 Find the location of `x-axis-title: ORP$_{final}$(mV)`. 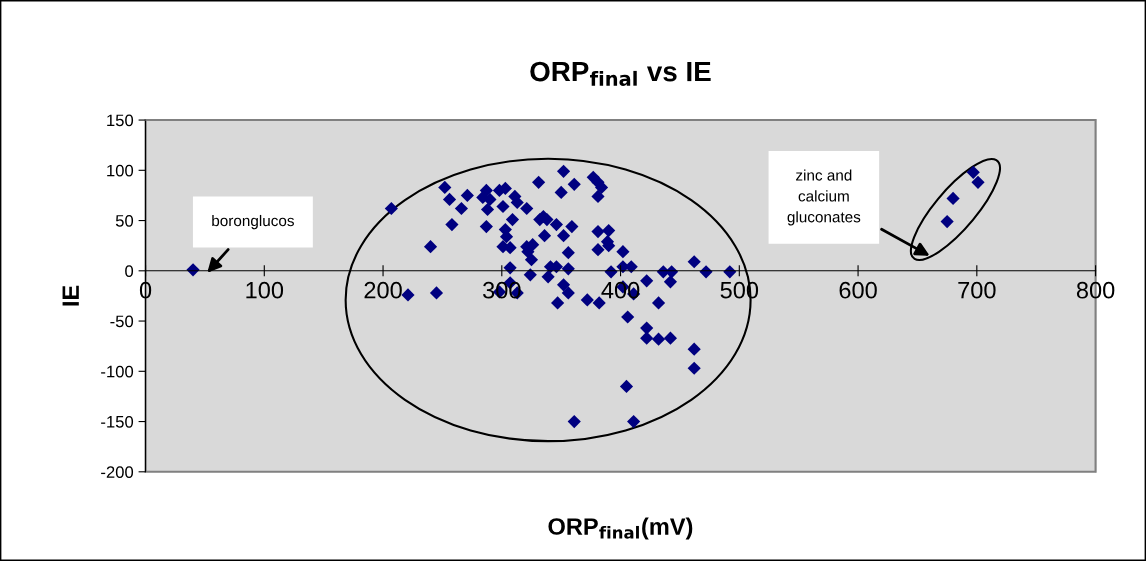

x-axis-title: ORP$_{final}$(mV) is located at coordinates (620, 528).